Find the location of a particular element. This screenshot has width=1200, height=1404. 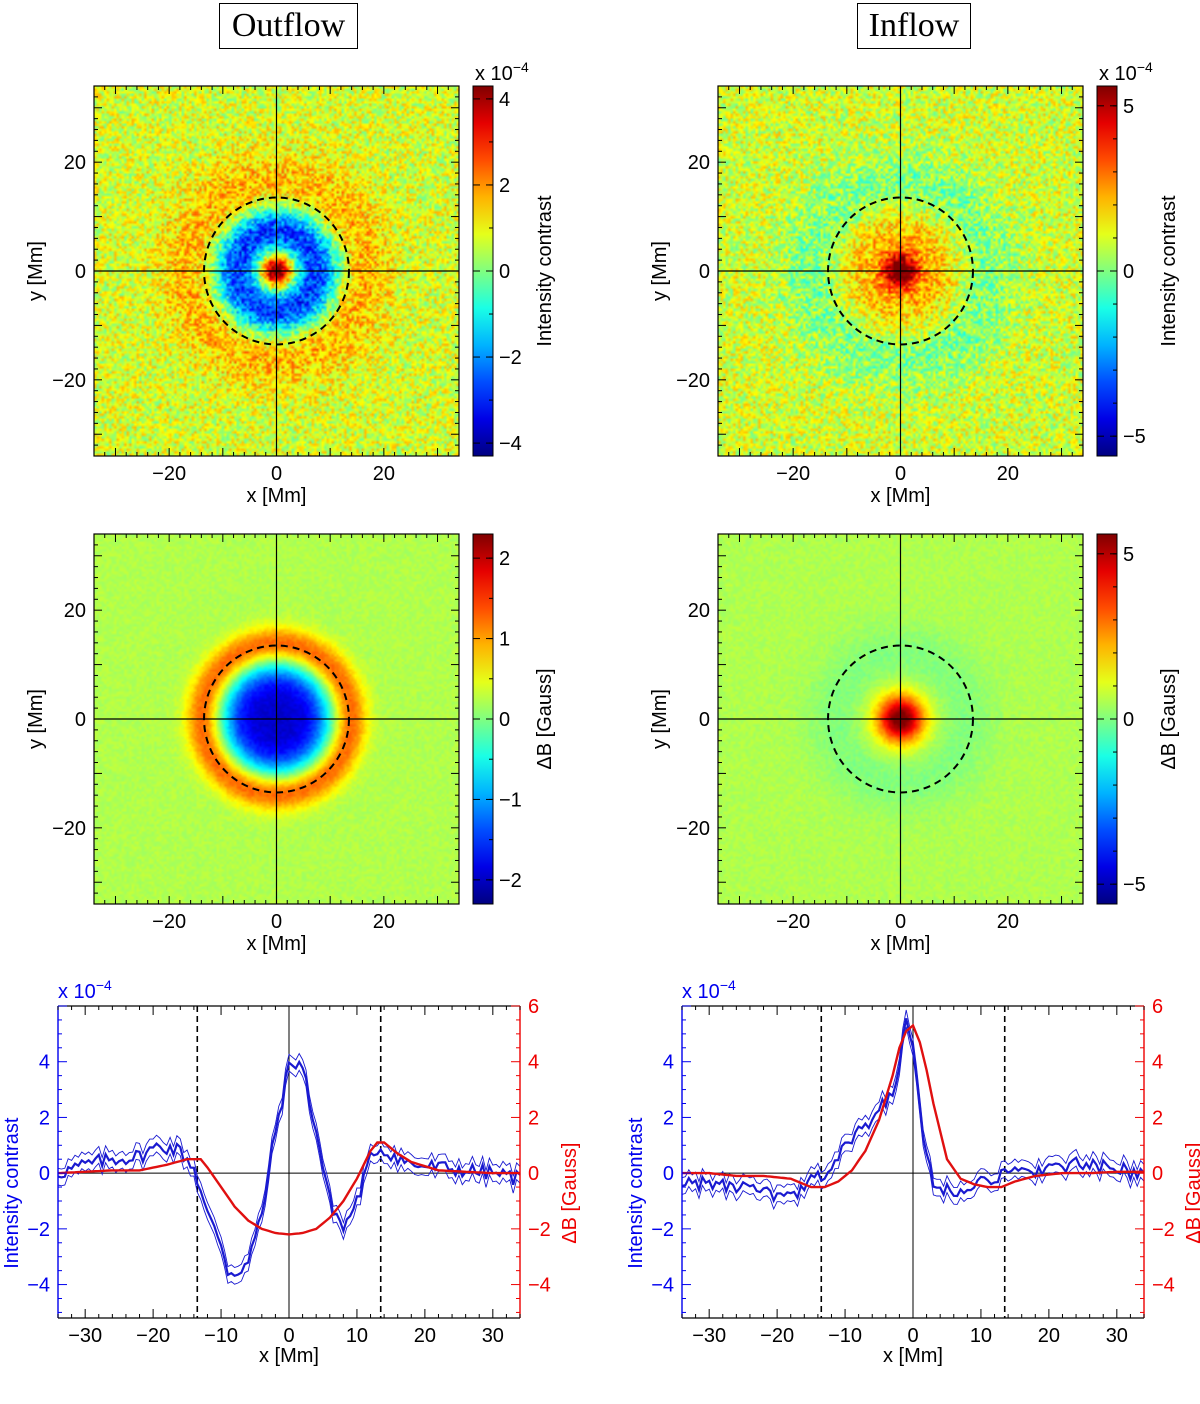

left-tick-label: 0 is located at coordinates (44, 1174).